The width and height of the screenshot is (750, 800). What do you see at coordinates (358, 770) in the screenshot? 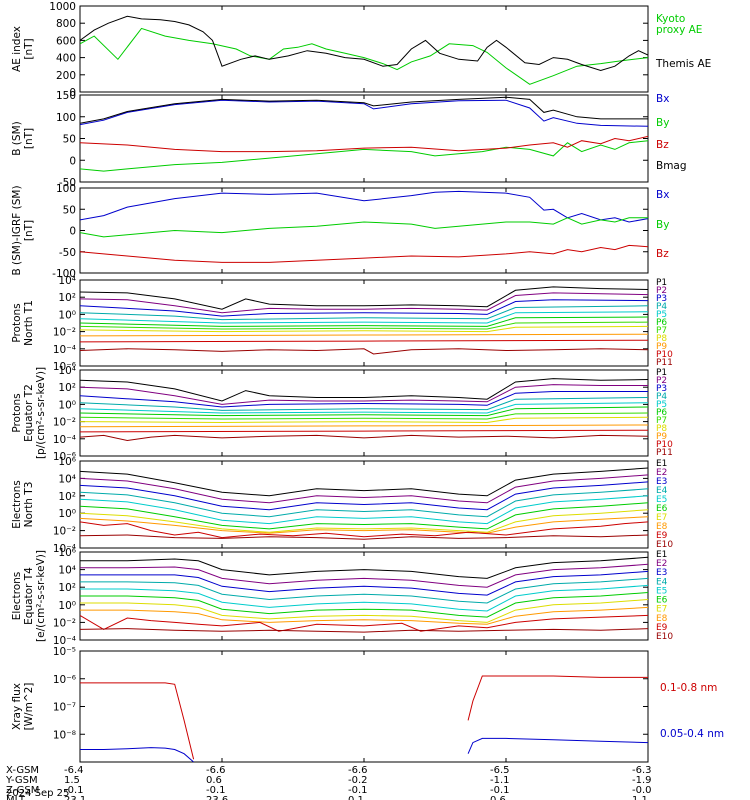
I see `ephemeris-value: -6.6` at bounding box center [358, 770].